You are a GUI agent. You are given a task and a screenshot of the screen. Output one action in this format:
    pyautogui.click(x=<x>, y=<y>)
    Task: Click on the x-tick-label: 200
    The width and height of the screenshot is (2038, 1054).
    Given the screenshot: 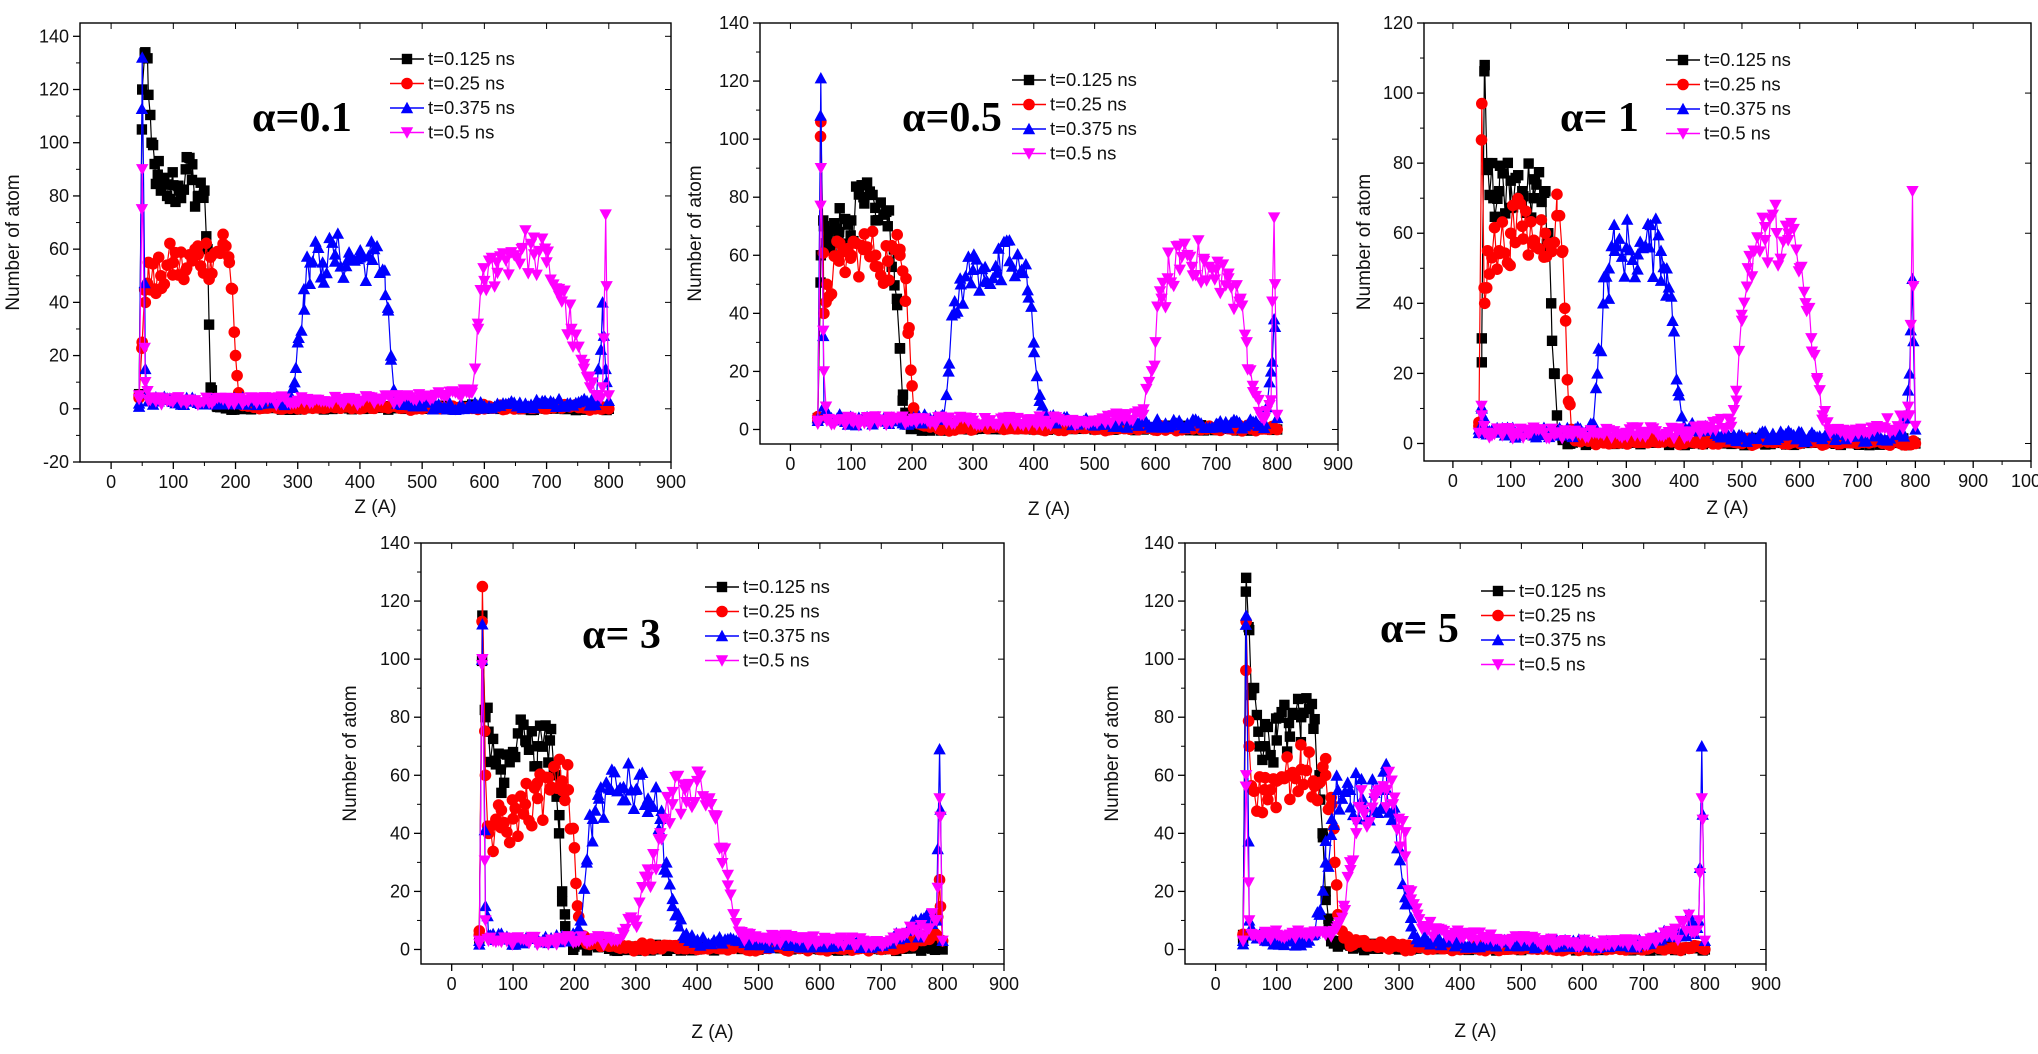 What is the action you would take?
    pyautogui.click(x=1338, y=984)
    